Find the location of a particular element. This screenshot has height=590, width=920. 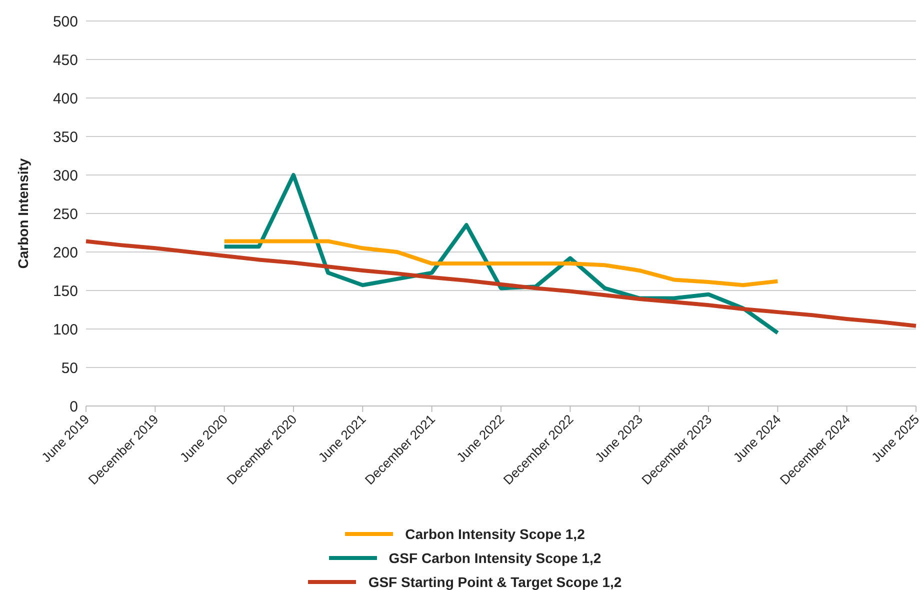

y-tick-label: 300 is located at coordinates (65, 175).